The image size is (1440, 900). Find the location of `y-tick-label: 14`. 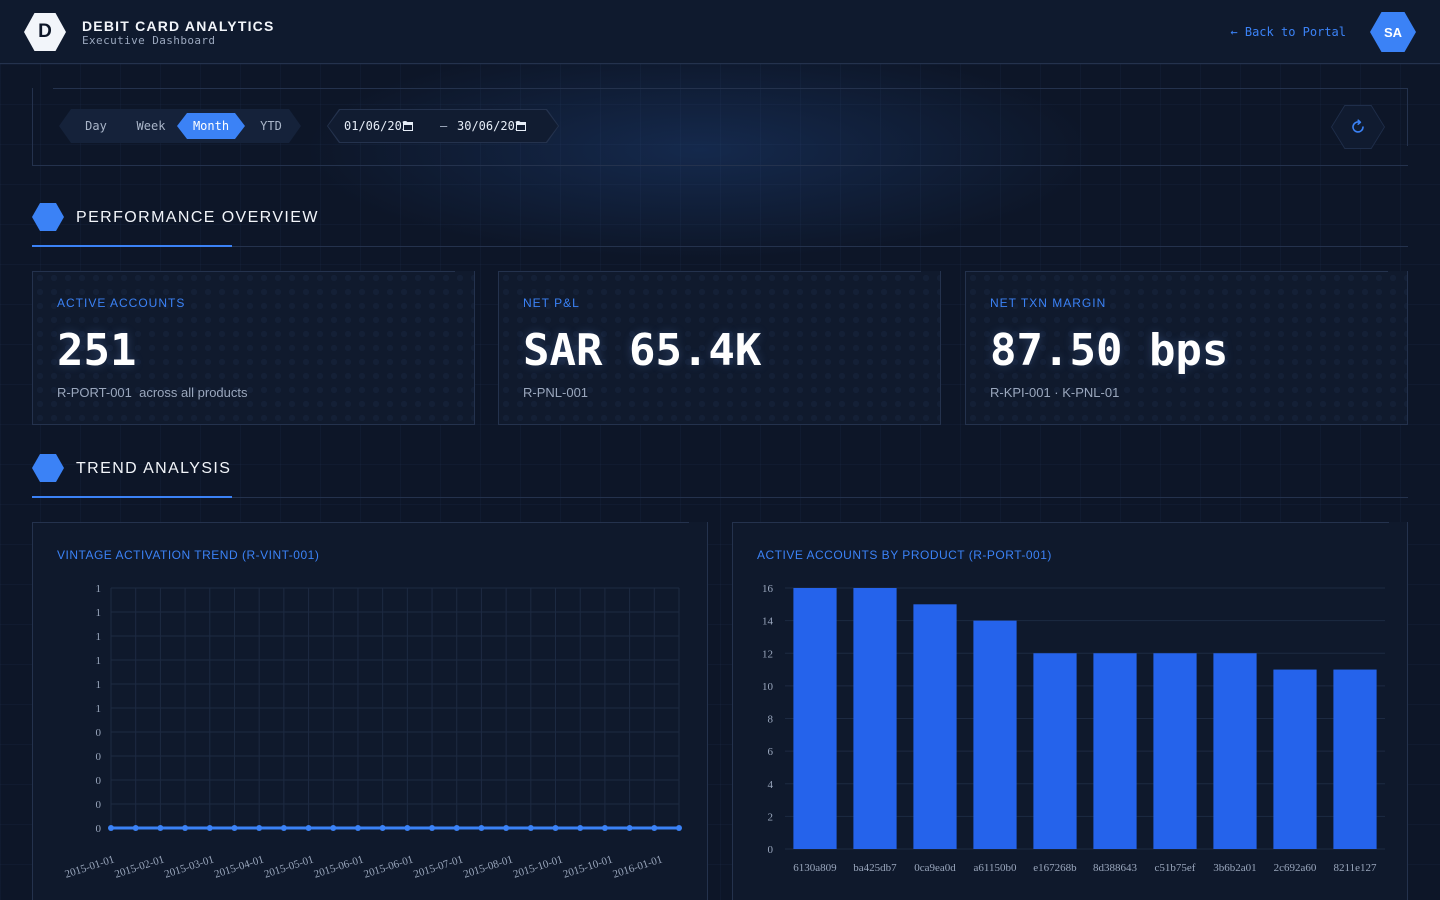

y-tick-label: 14 is located at coordinates (768, 622).